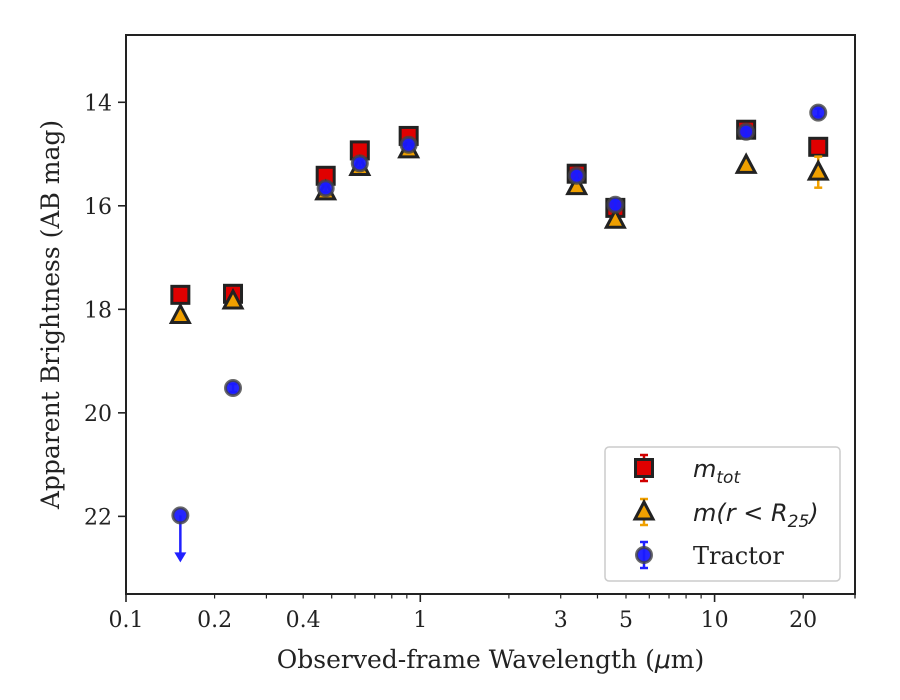 The width and height of the screenshot is (900, 700). Describe the element at coordinates (98, 207) in the screenshot. I see `y-tick-label: 16` at that location.